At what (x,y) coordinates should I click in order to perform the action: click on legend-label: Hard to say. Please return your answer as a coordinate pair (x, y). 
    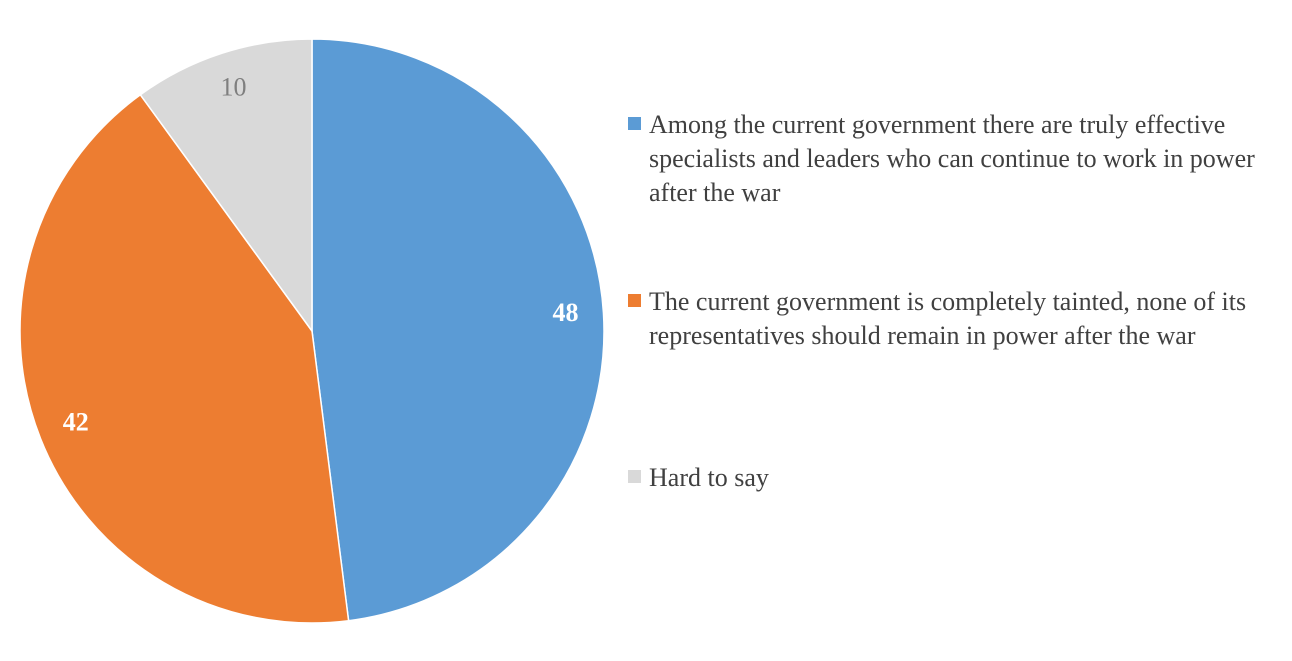
    Looking at the image, I should click on (709, 477).